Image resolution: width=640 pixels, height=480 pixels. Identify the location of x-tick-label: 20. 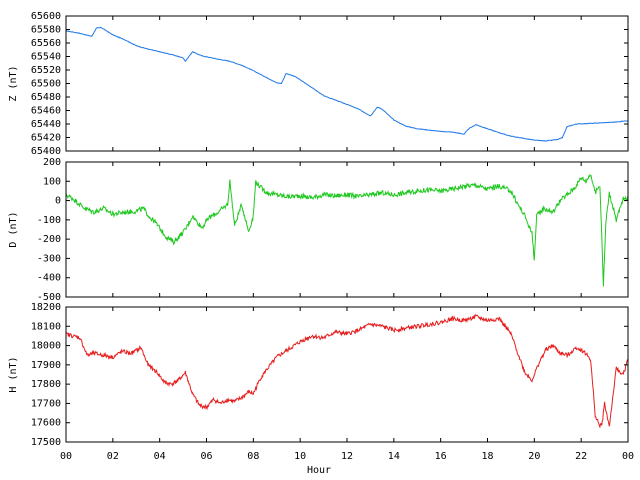
(534, 456).